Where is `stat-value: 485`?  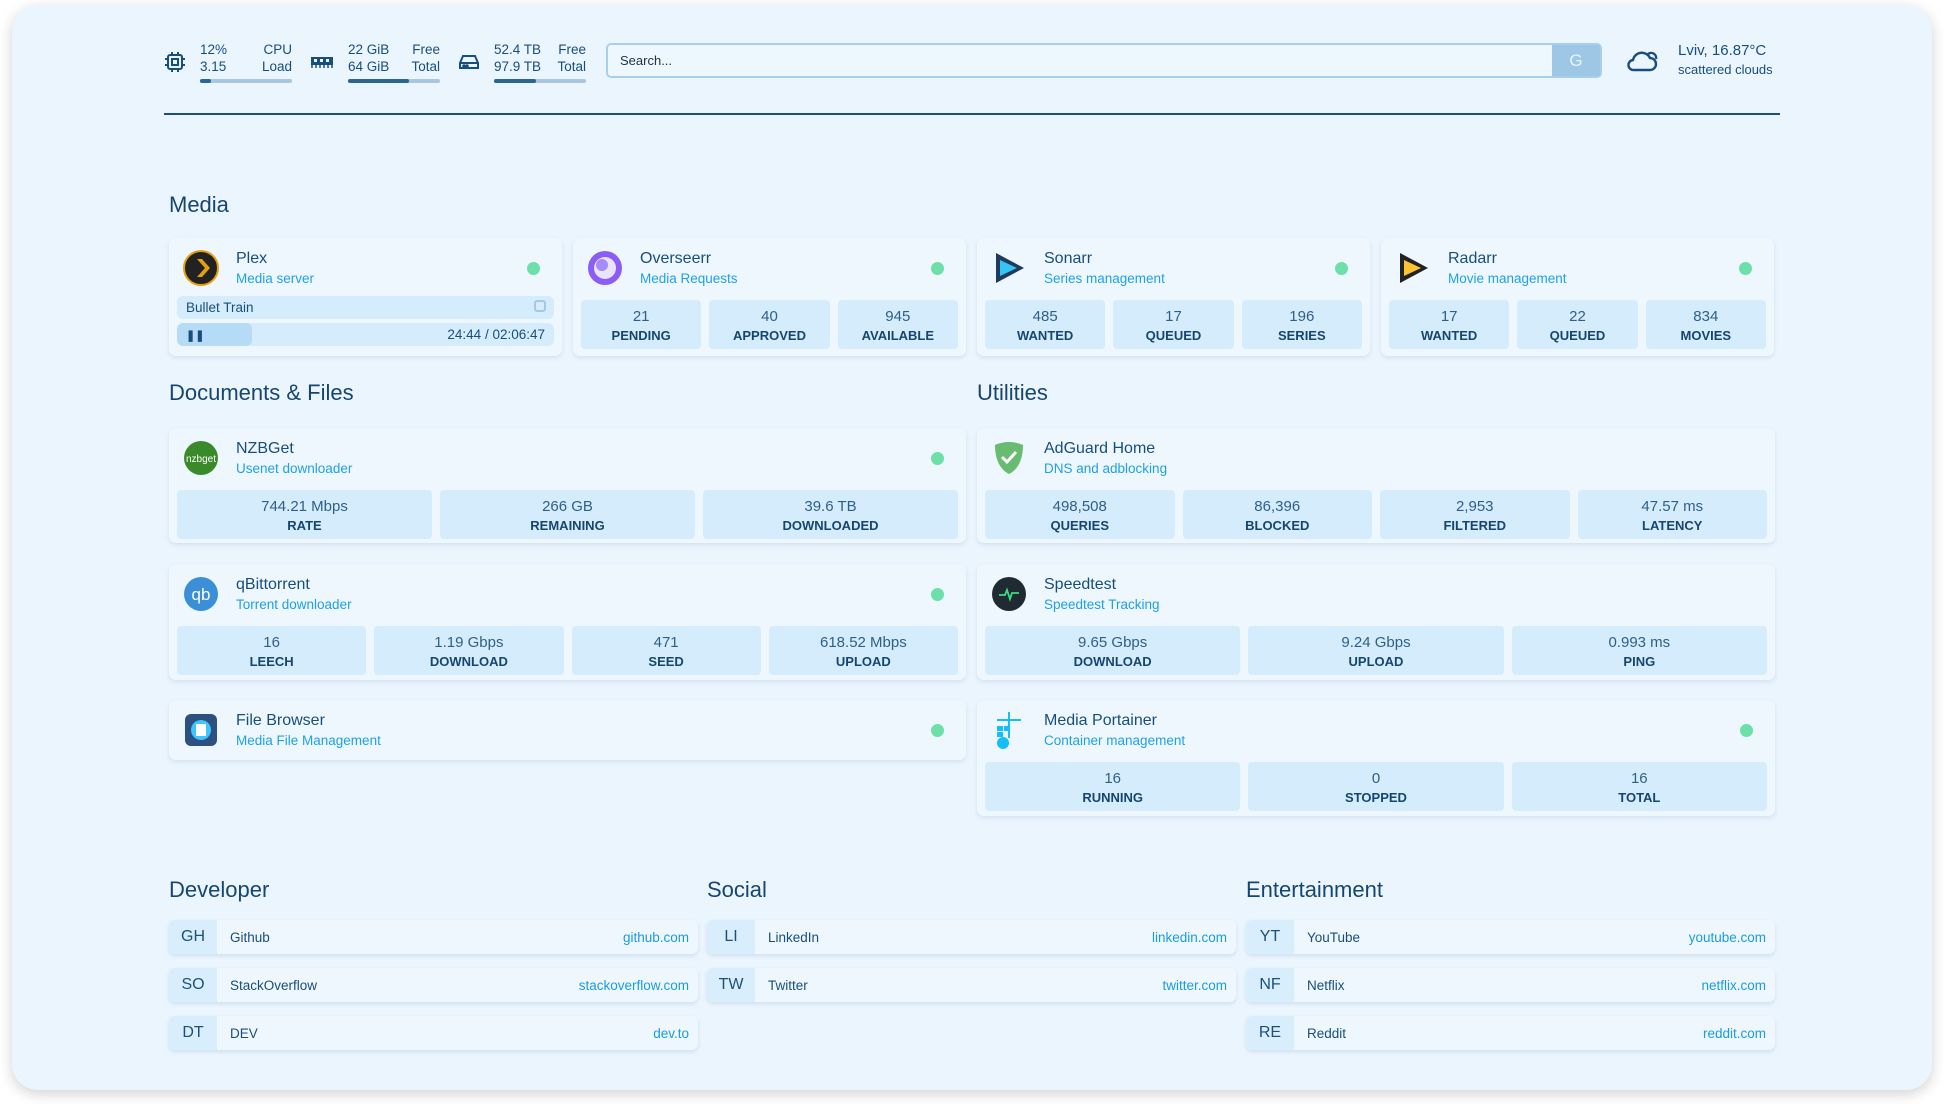 stat-value: 485 is located at coordinates (1045, 316).